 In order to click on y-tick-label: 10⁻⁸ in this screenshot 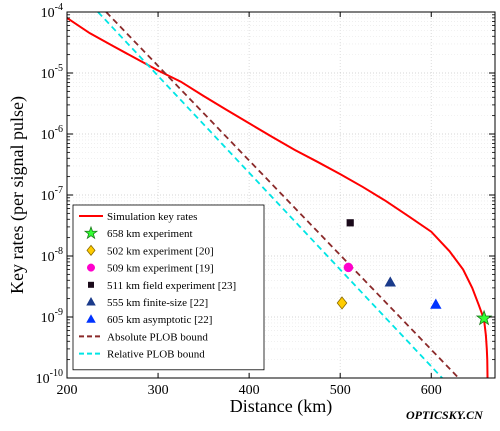, I will do `click(52, 255)`.